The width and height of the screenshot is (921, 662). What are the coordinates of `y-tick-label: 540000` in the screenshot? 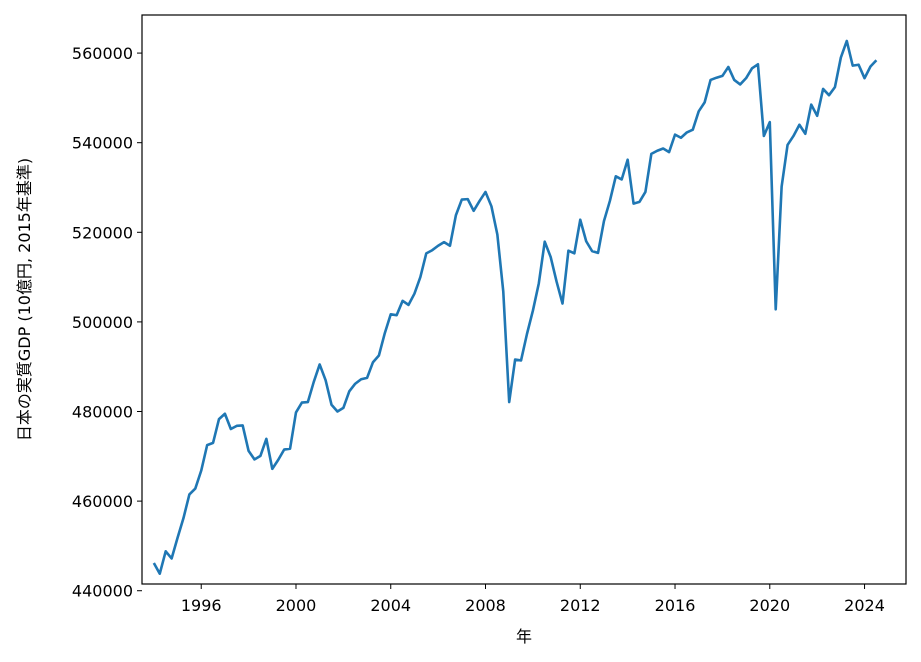 It's located at (102, 143).